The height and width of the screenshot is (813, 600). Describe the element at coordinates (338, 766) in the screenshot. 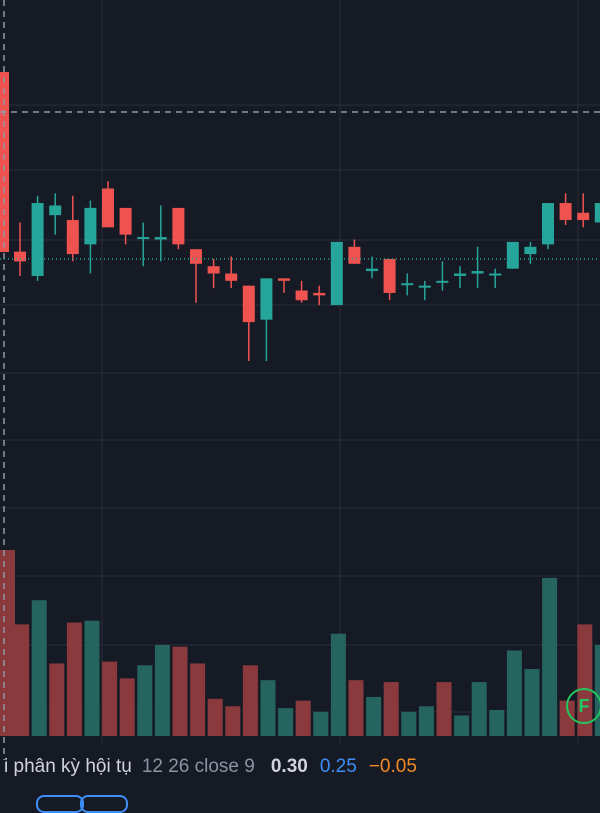

I see `signal-value: 0.25` at that location.